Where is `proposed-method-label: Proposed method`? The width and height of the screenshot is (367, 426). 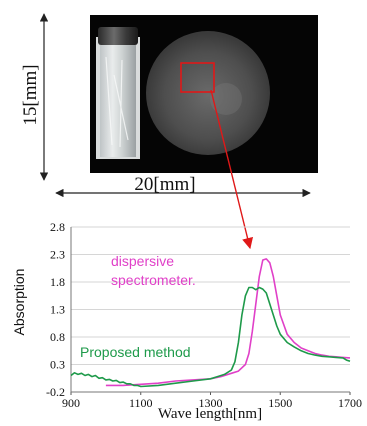
proposed-method-label: Proposed method is located at coordinates (135, 352).